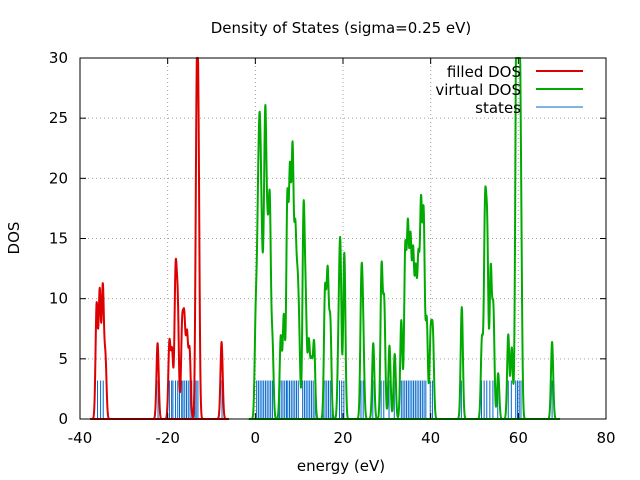 This screenshot has width=640, height=480. Describe the element at coordinates (484, 72) in the screenshot. I see `legend-label-filled-dos: filled DOS` at that location.